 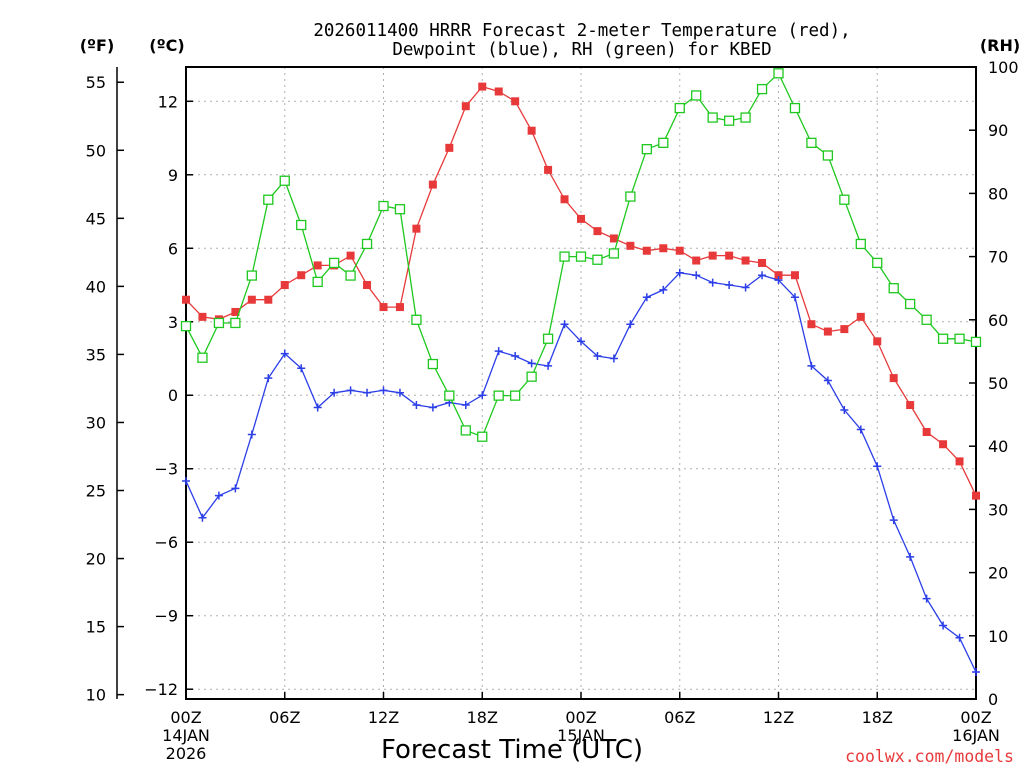 What do you see at coordinates (168, 101) in the screenshot?
I see `celsius-tick-label: 12` at bounding box center [168, 101].